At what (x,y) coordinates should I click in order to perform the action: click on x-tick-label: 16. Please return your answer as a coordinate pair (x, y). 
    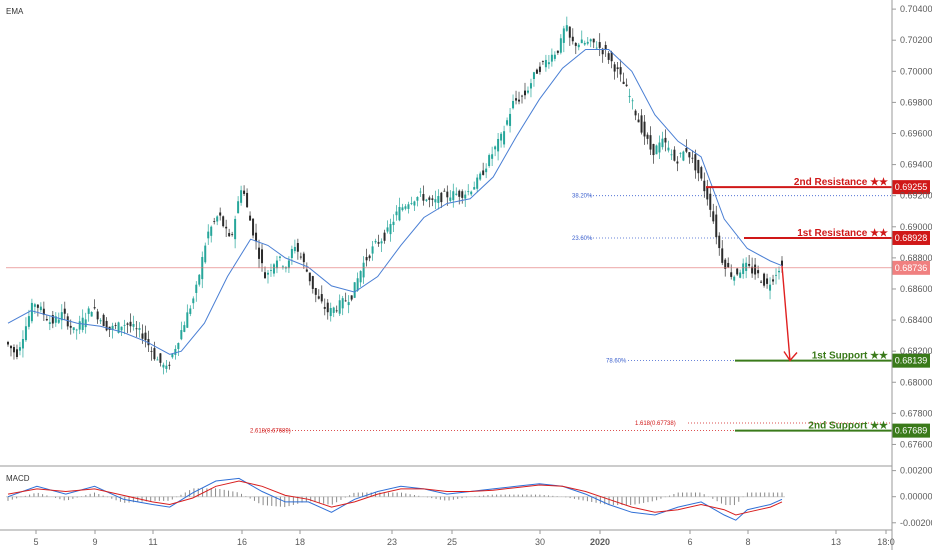
    Looking at the image, I should click on (242, 542).